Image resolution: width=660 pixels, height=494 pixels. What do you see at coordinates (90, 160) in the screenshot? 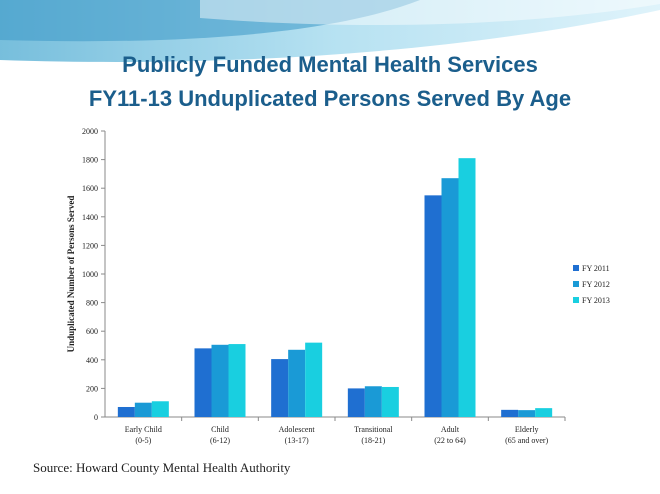
I see `y-tick-label: 1800` at bounding box center [90, 160].